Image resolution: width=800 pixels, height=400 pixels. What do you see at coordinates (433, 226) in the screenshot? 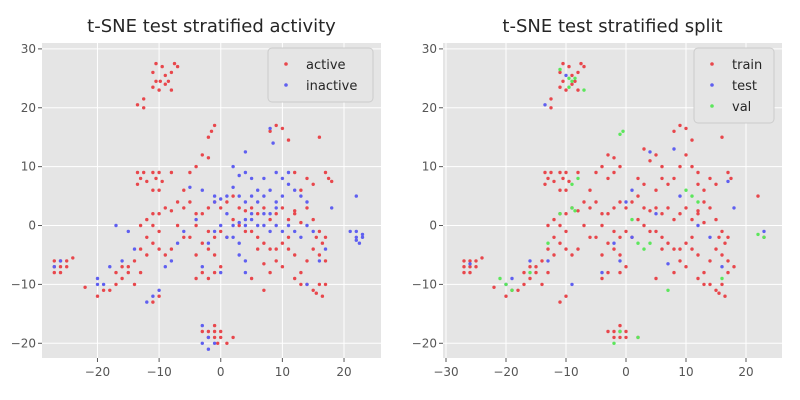
I see `y-tick-label: 0` at bounding box center [433, 226].